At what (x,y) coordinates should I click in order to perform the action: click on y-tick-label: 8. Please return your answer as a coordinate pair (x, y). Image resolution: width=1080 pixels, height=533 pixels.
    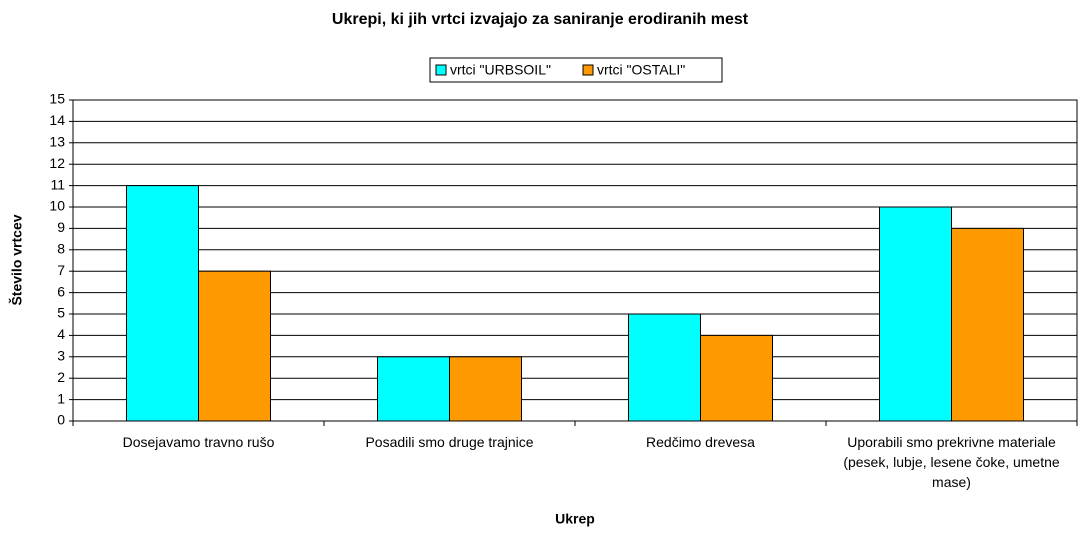
    Looking at the image, I should click on (61, 249).